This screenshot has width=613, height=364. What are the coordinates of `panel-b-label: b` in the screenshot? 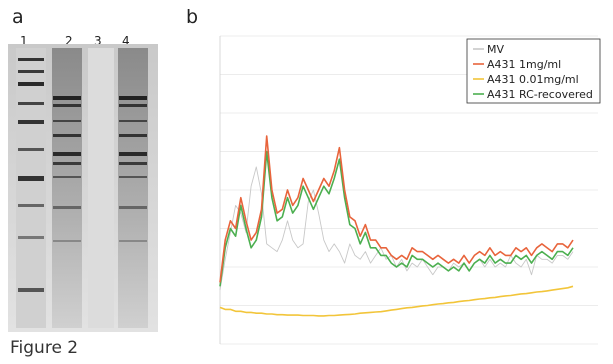 It's located at (192, 17).